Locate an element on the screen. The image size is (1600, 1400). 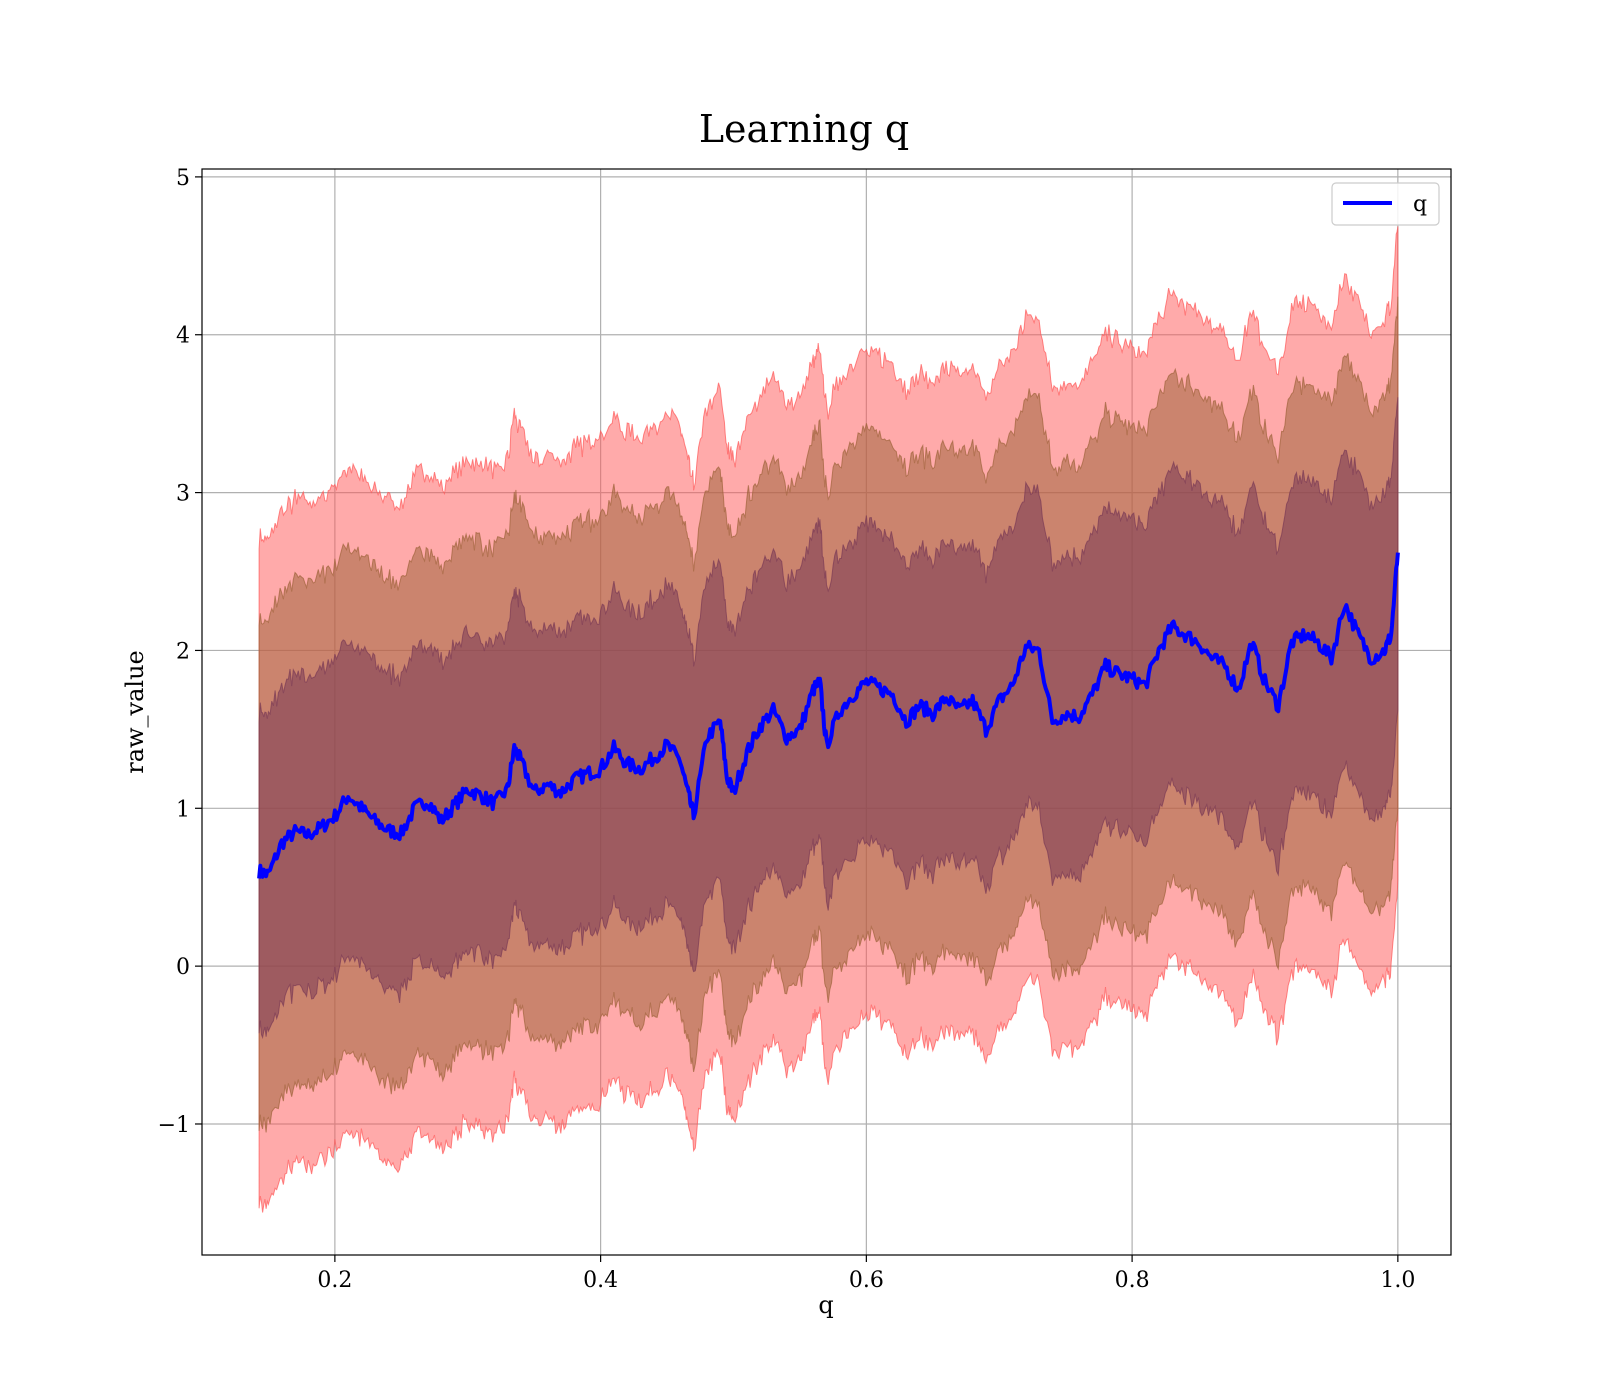
x-axis-label: q is located at coordinates (825, 1305).